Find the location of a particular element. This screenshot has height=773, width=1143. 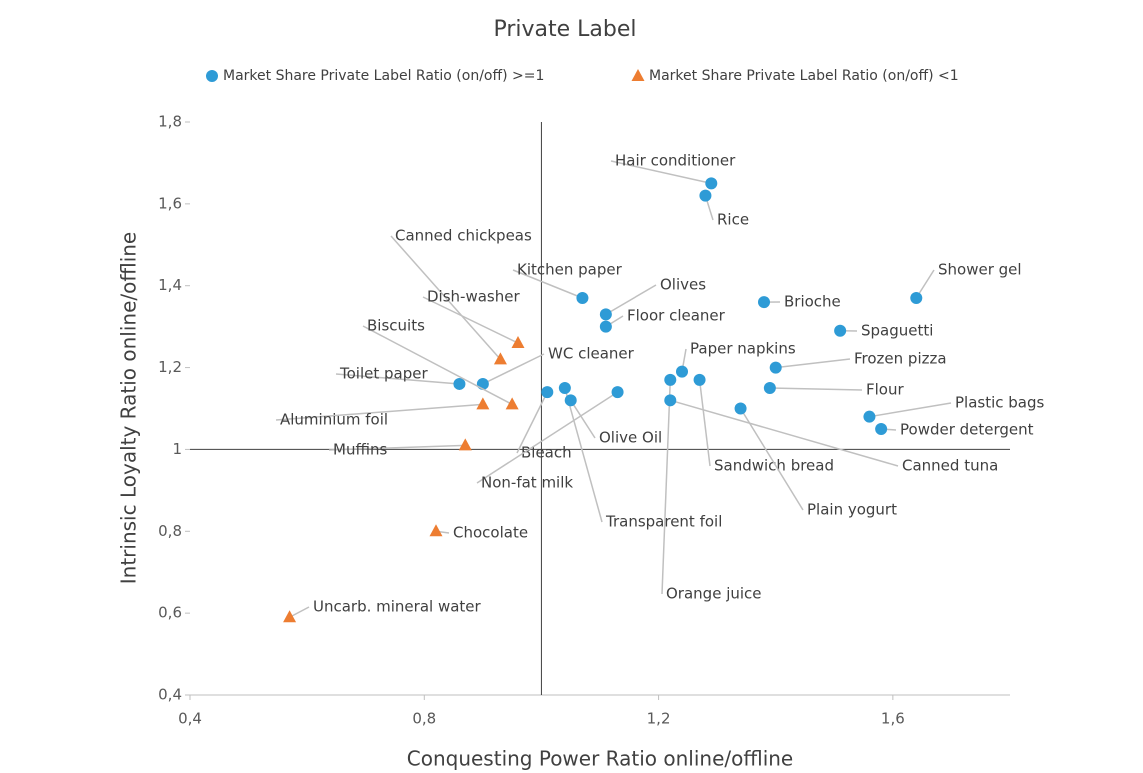

data-label: Chocolate is located at coordinates (490, 533).